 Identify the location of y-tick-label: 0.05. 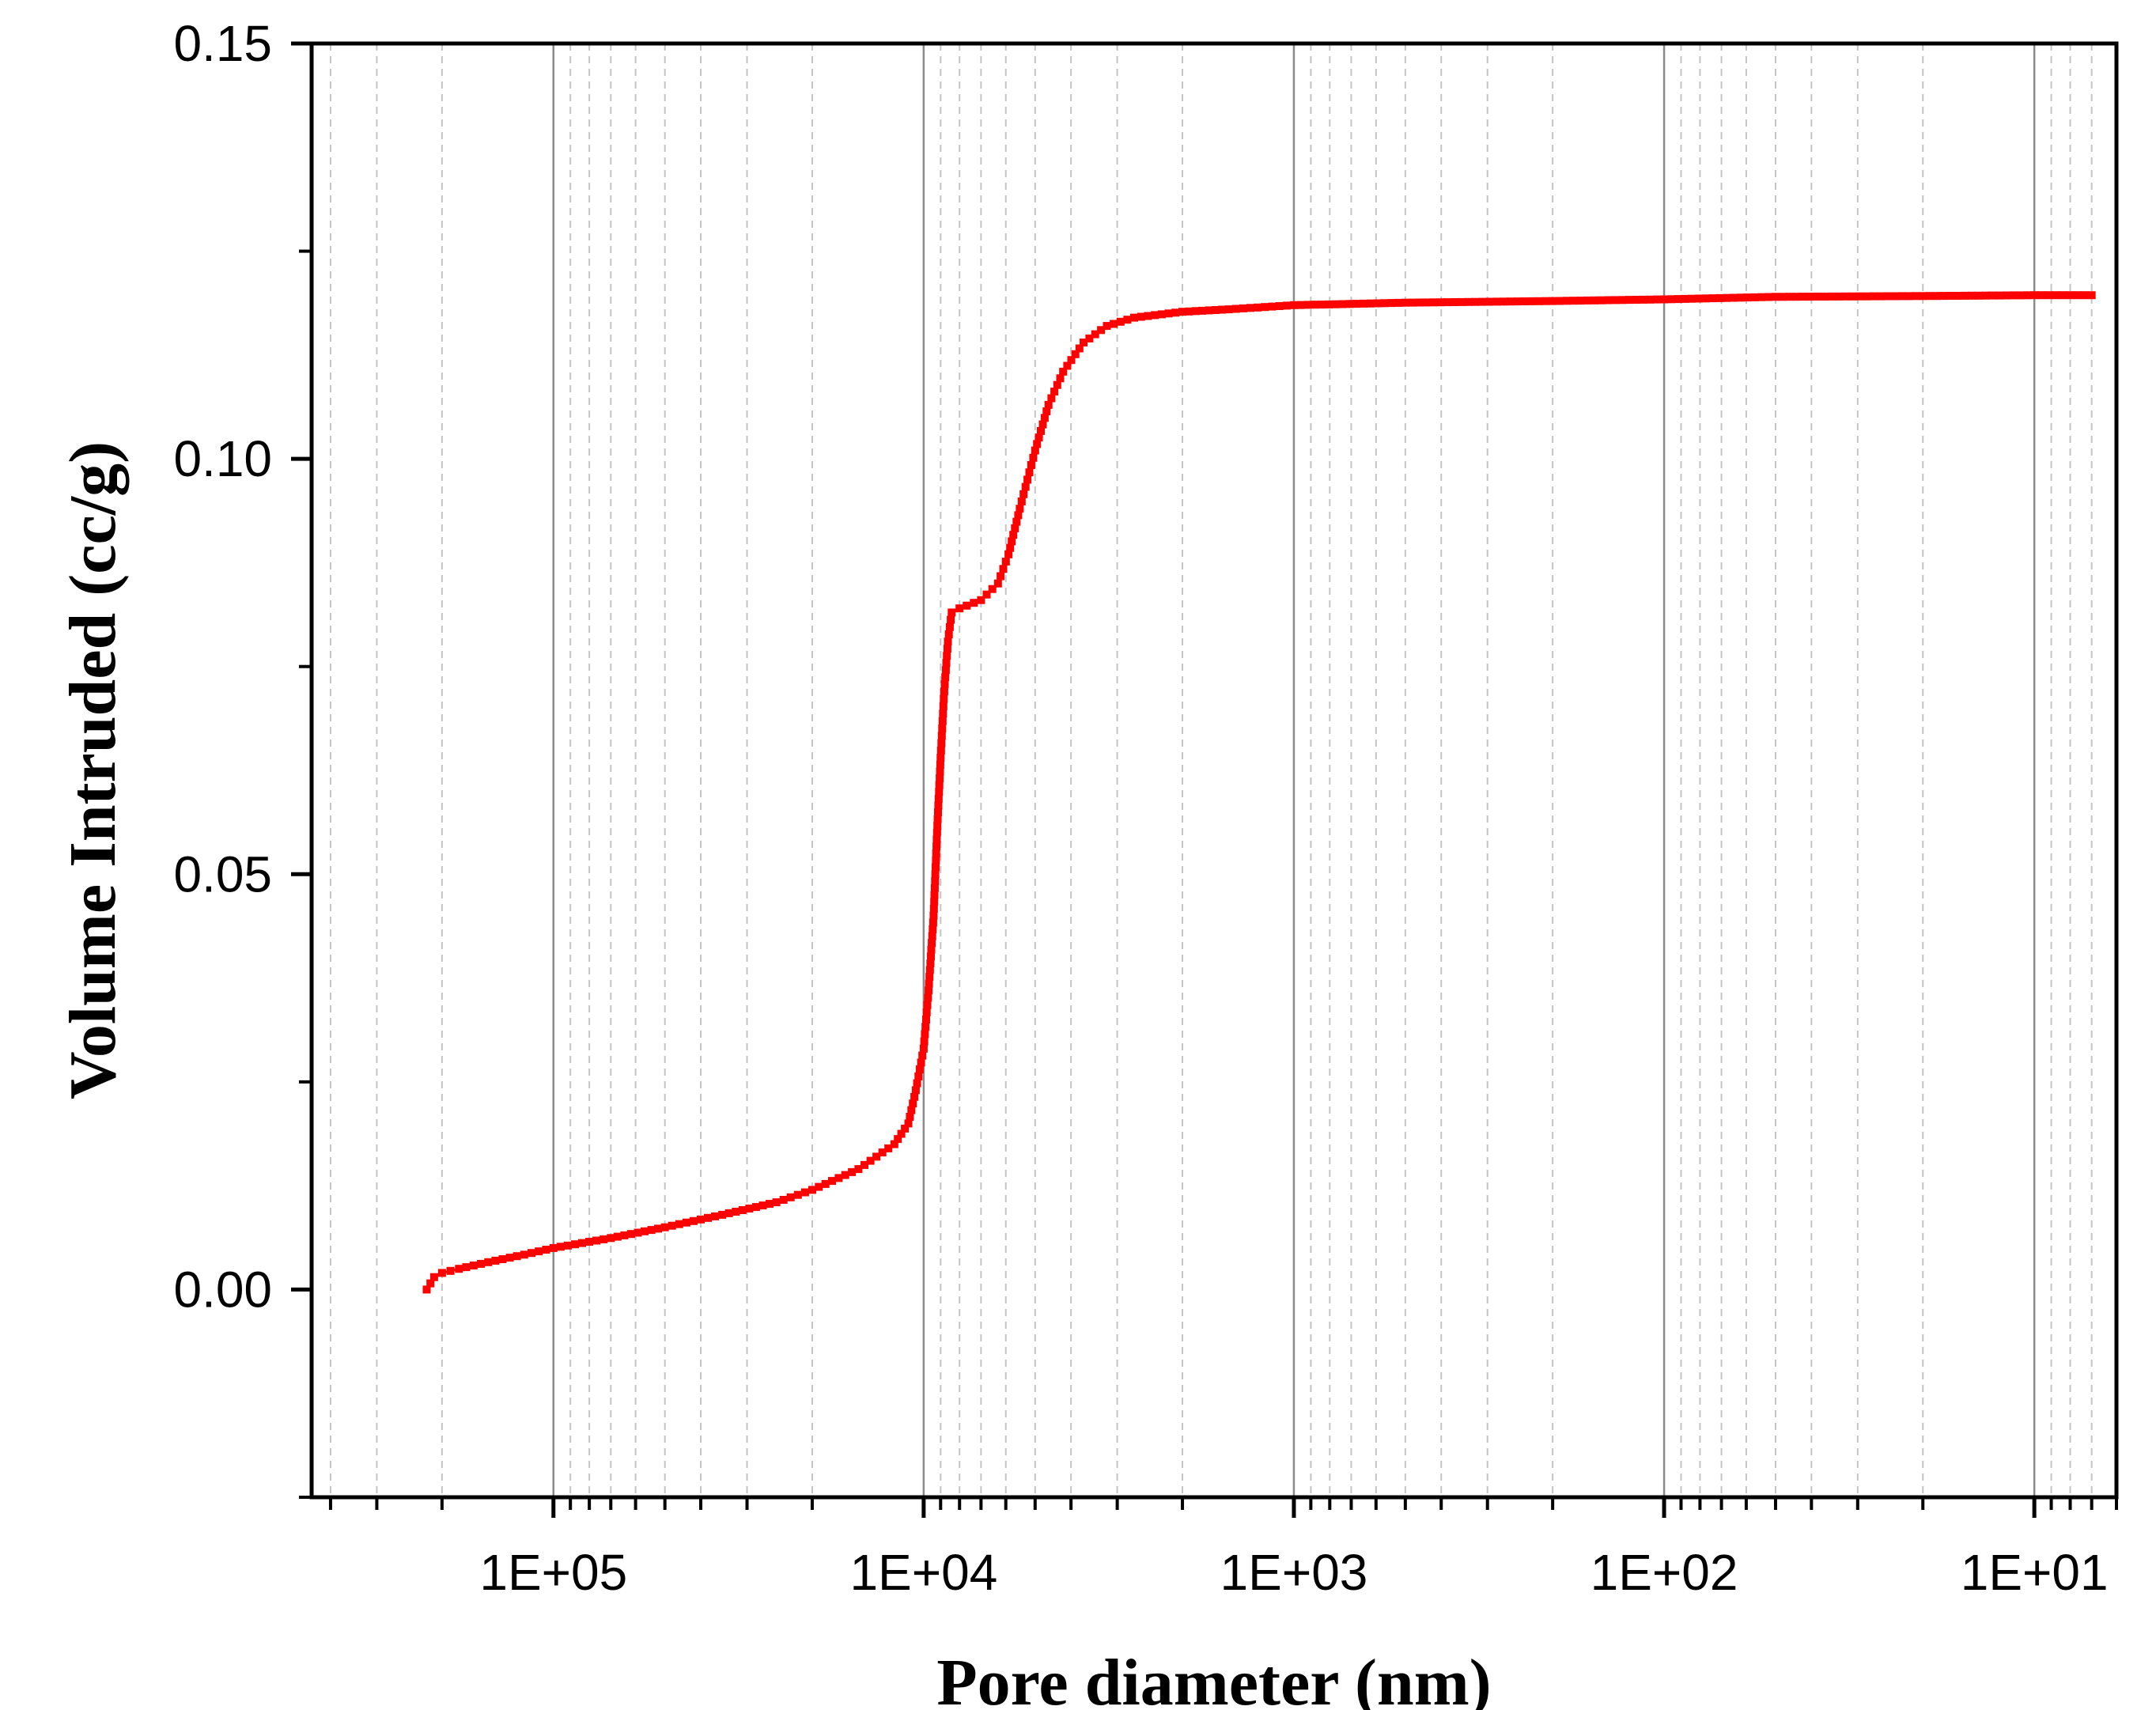
(222, 874).